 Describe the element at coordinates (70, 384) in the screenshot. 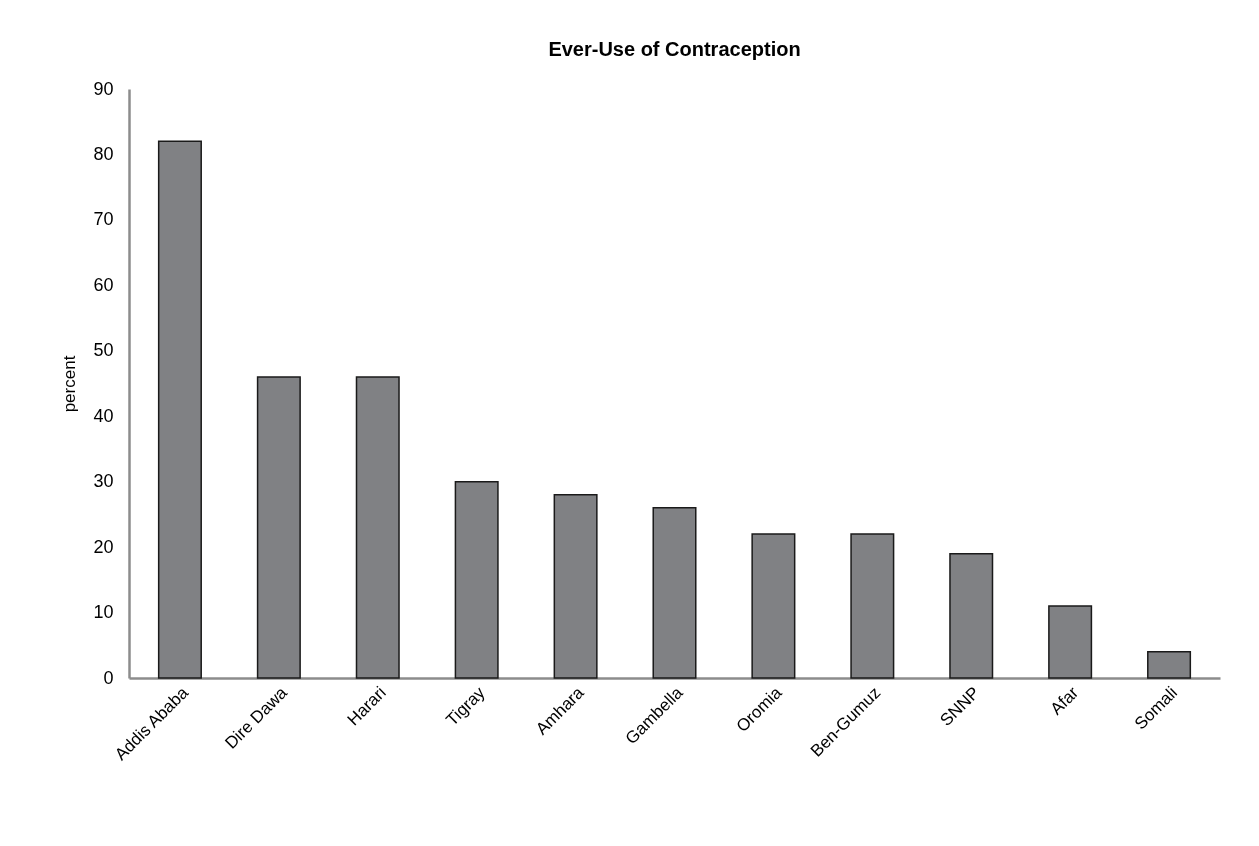

I see `y-axis-title: percent` at that location.